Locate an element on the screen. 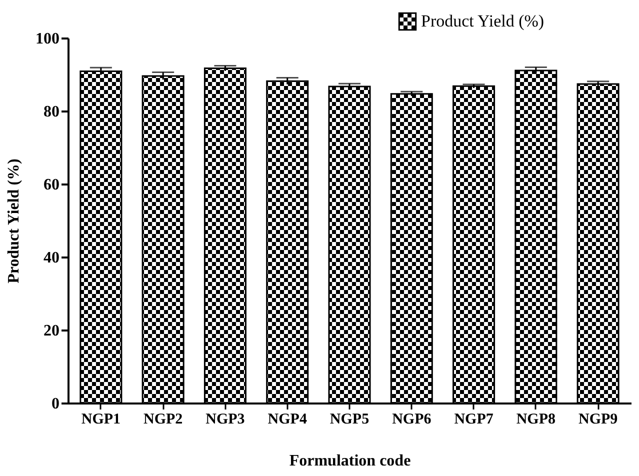  y-tick-label: 100 is located at coordinates (48, 39).